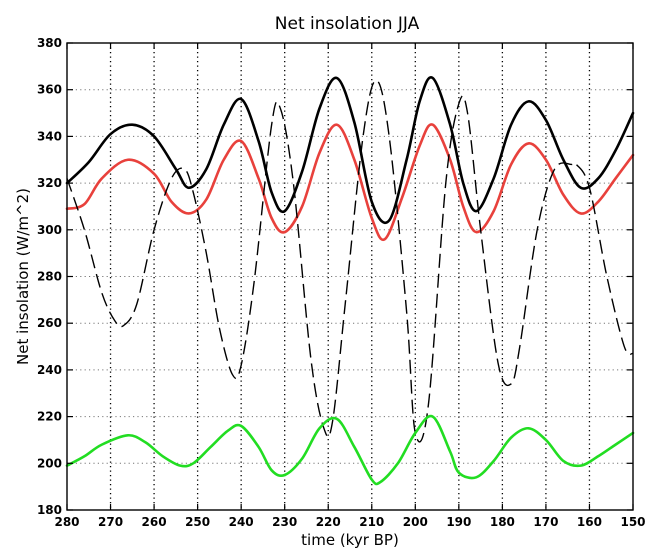  What do you see at coordinates (350, 450) in the screenshot?
I see `series-green` at bounding box center [350, 450].